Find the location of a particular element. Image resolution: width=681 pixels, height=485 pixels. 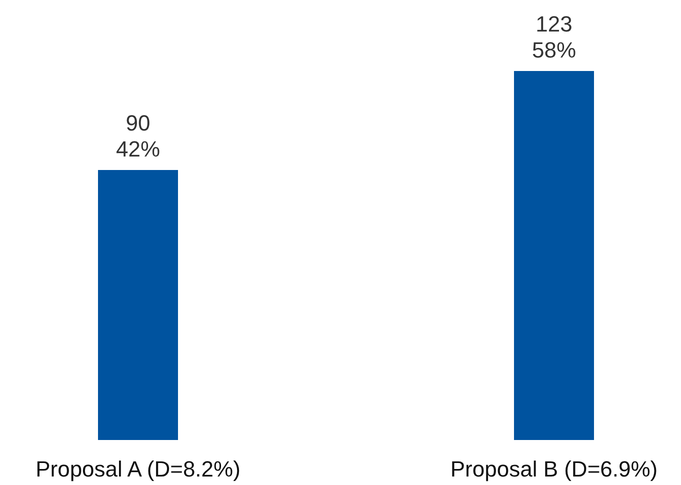

x-tick-label: Proposal A (D=8.2%) is located at coordinates (138, 469).